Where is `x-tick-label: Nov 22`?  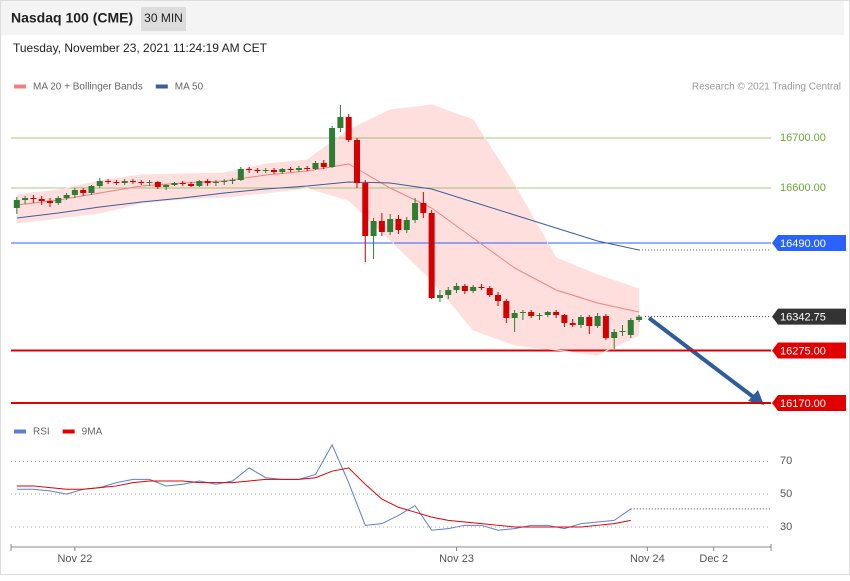 x-tick-label: Nov 22 is located at coordinates (74, 559).